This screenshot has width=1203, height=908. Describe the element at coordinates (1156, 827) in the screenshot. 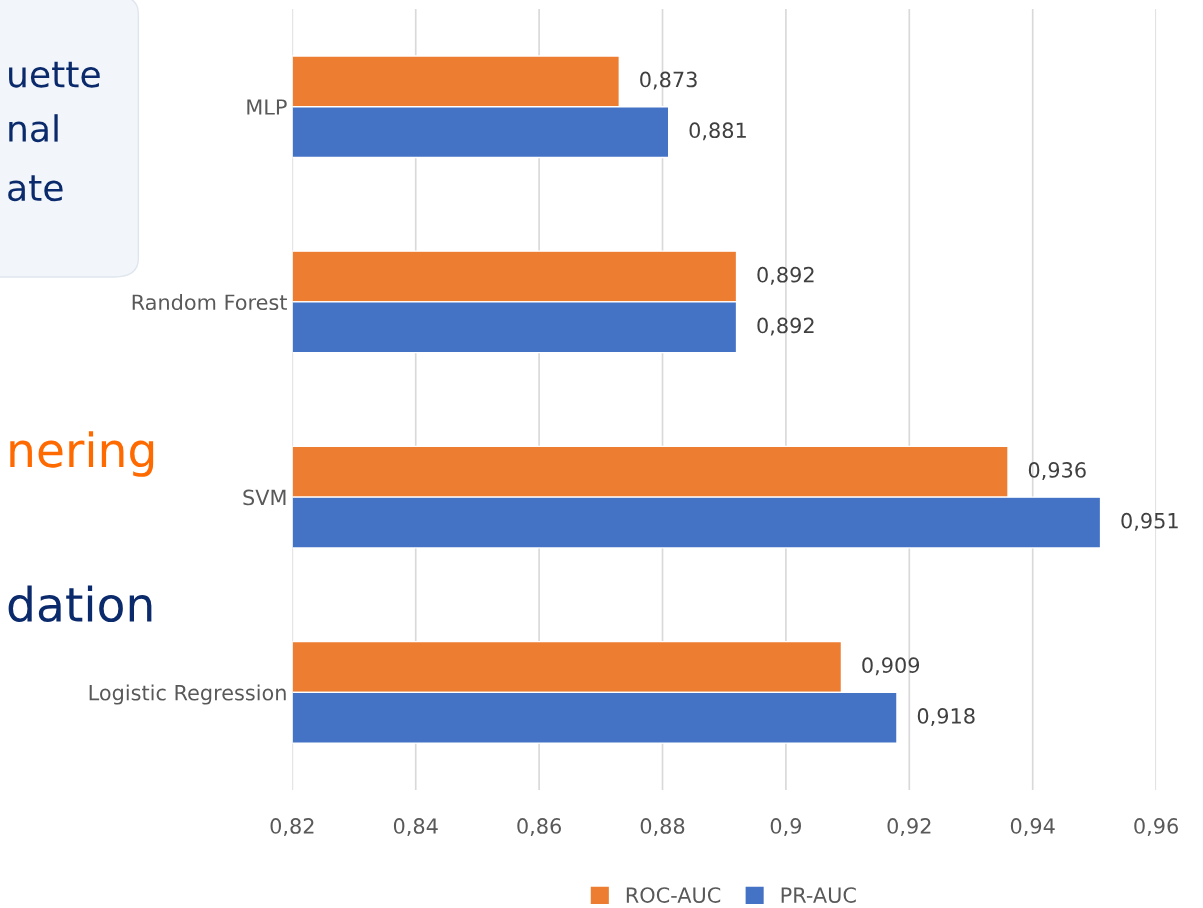

I see `x-tick-label: 0,96` at that location.